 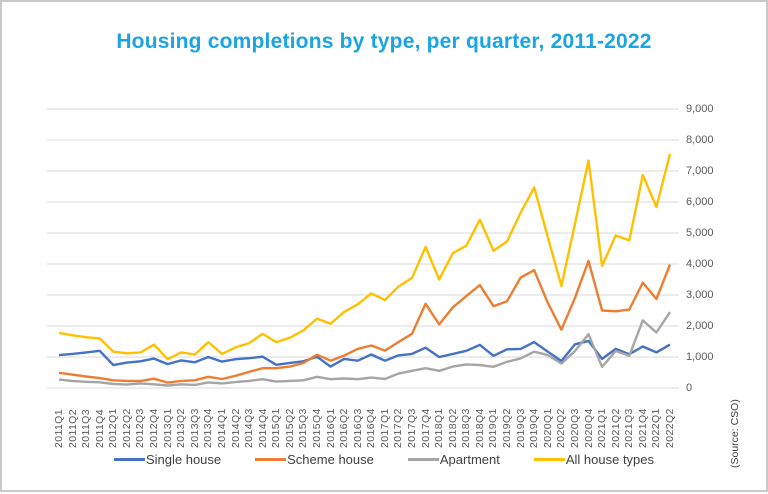 I want to click on legend-item-single-house: Single house, so click(x=167, y=459).